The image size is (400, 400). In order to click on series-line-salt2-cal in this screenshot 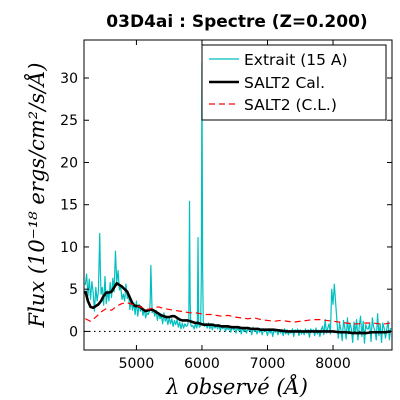, I will do `click(237, 308)`.